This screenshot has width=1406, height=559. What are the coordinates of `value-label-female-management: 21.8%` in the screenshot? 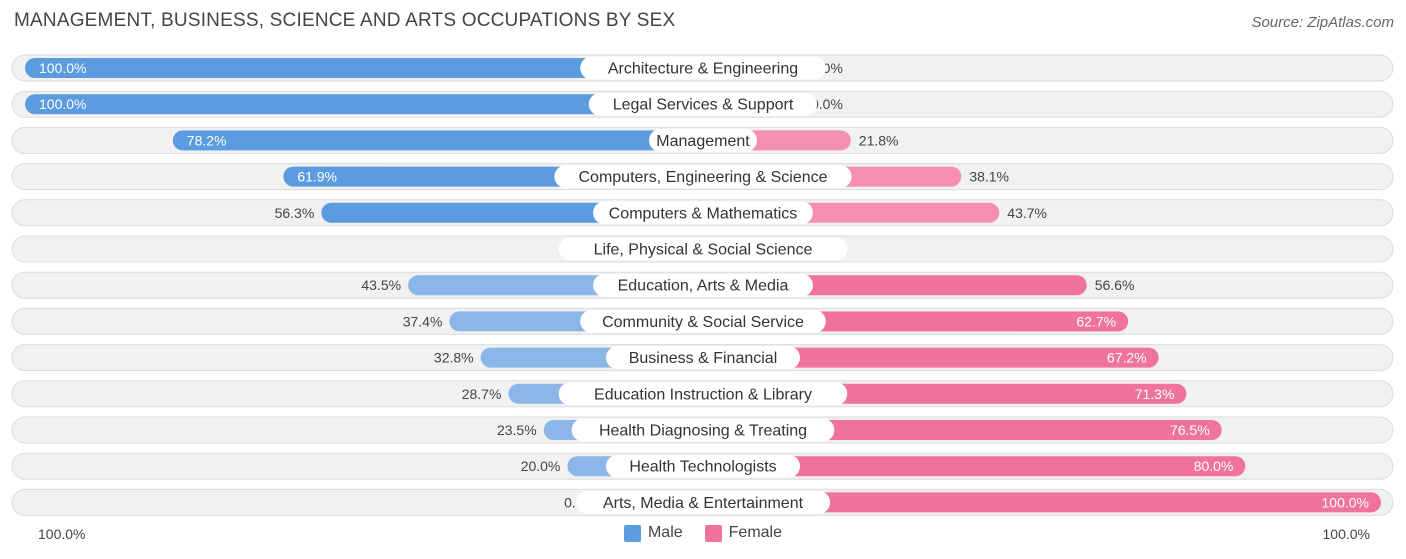 It's located at (879, 140).